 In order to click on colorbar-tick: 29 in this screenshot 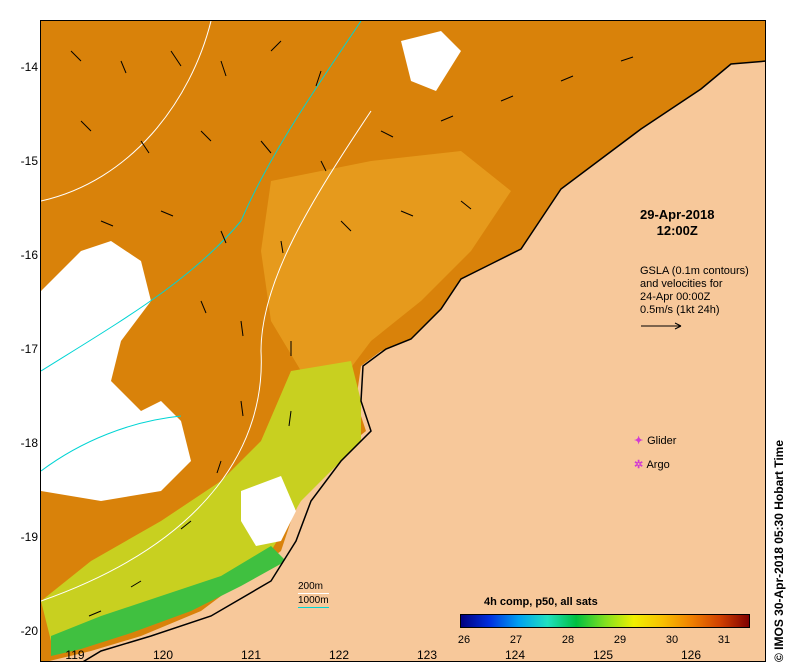, I will do `click(620, 640)`.